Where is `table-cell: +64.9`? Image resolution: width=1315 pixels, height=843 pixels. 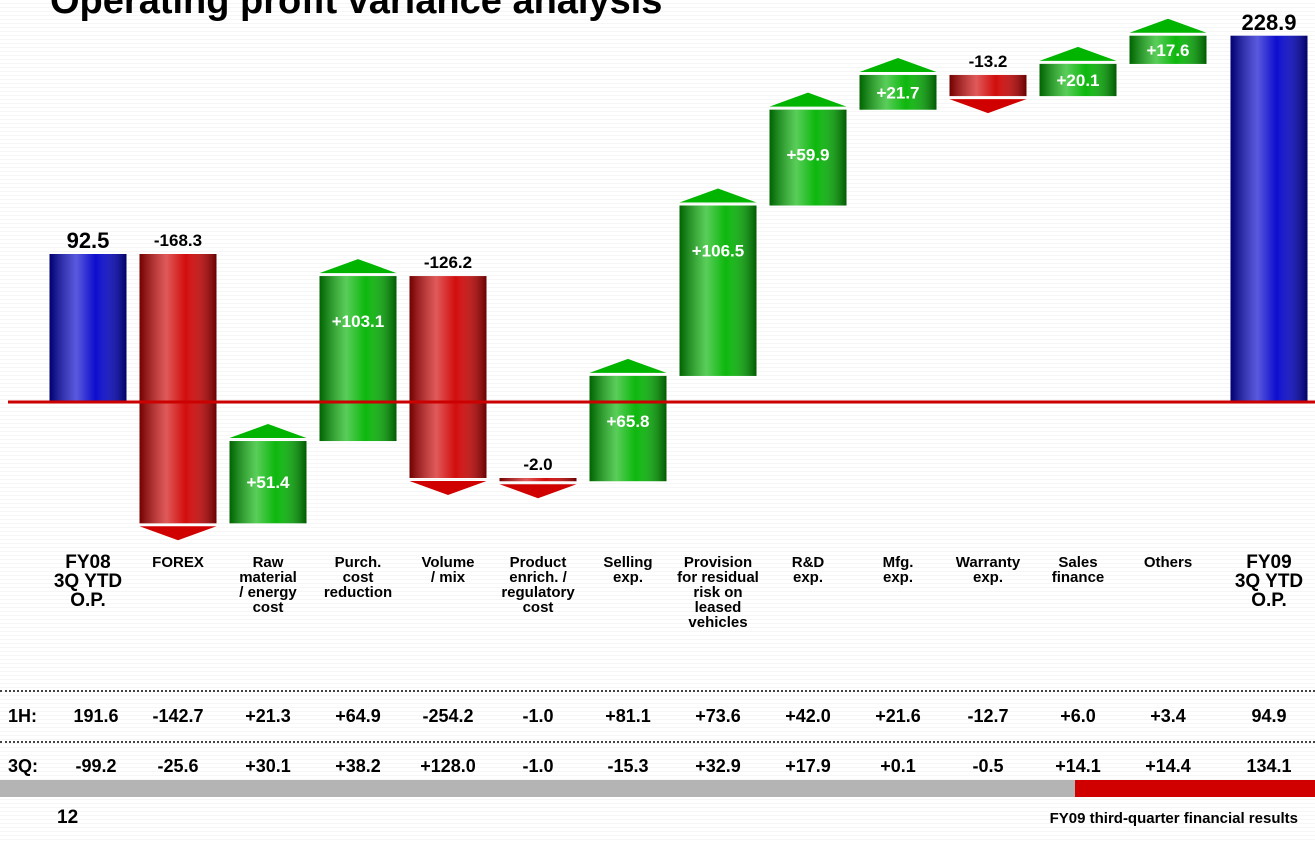
table-cell: +64.9 is located at coordinates (358, 716).